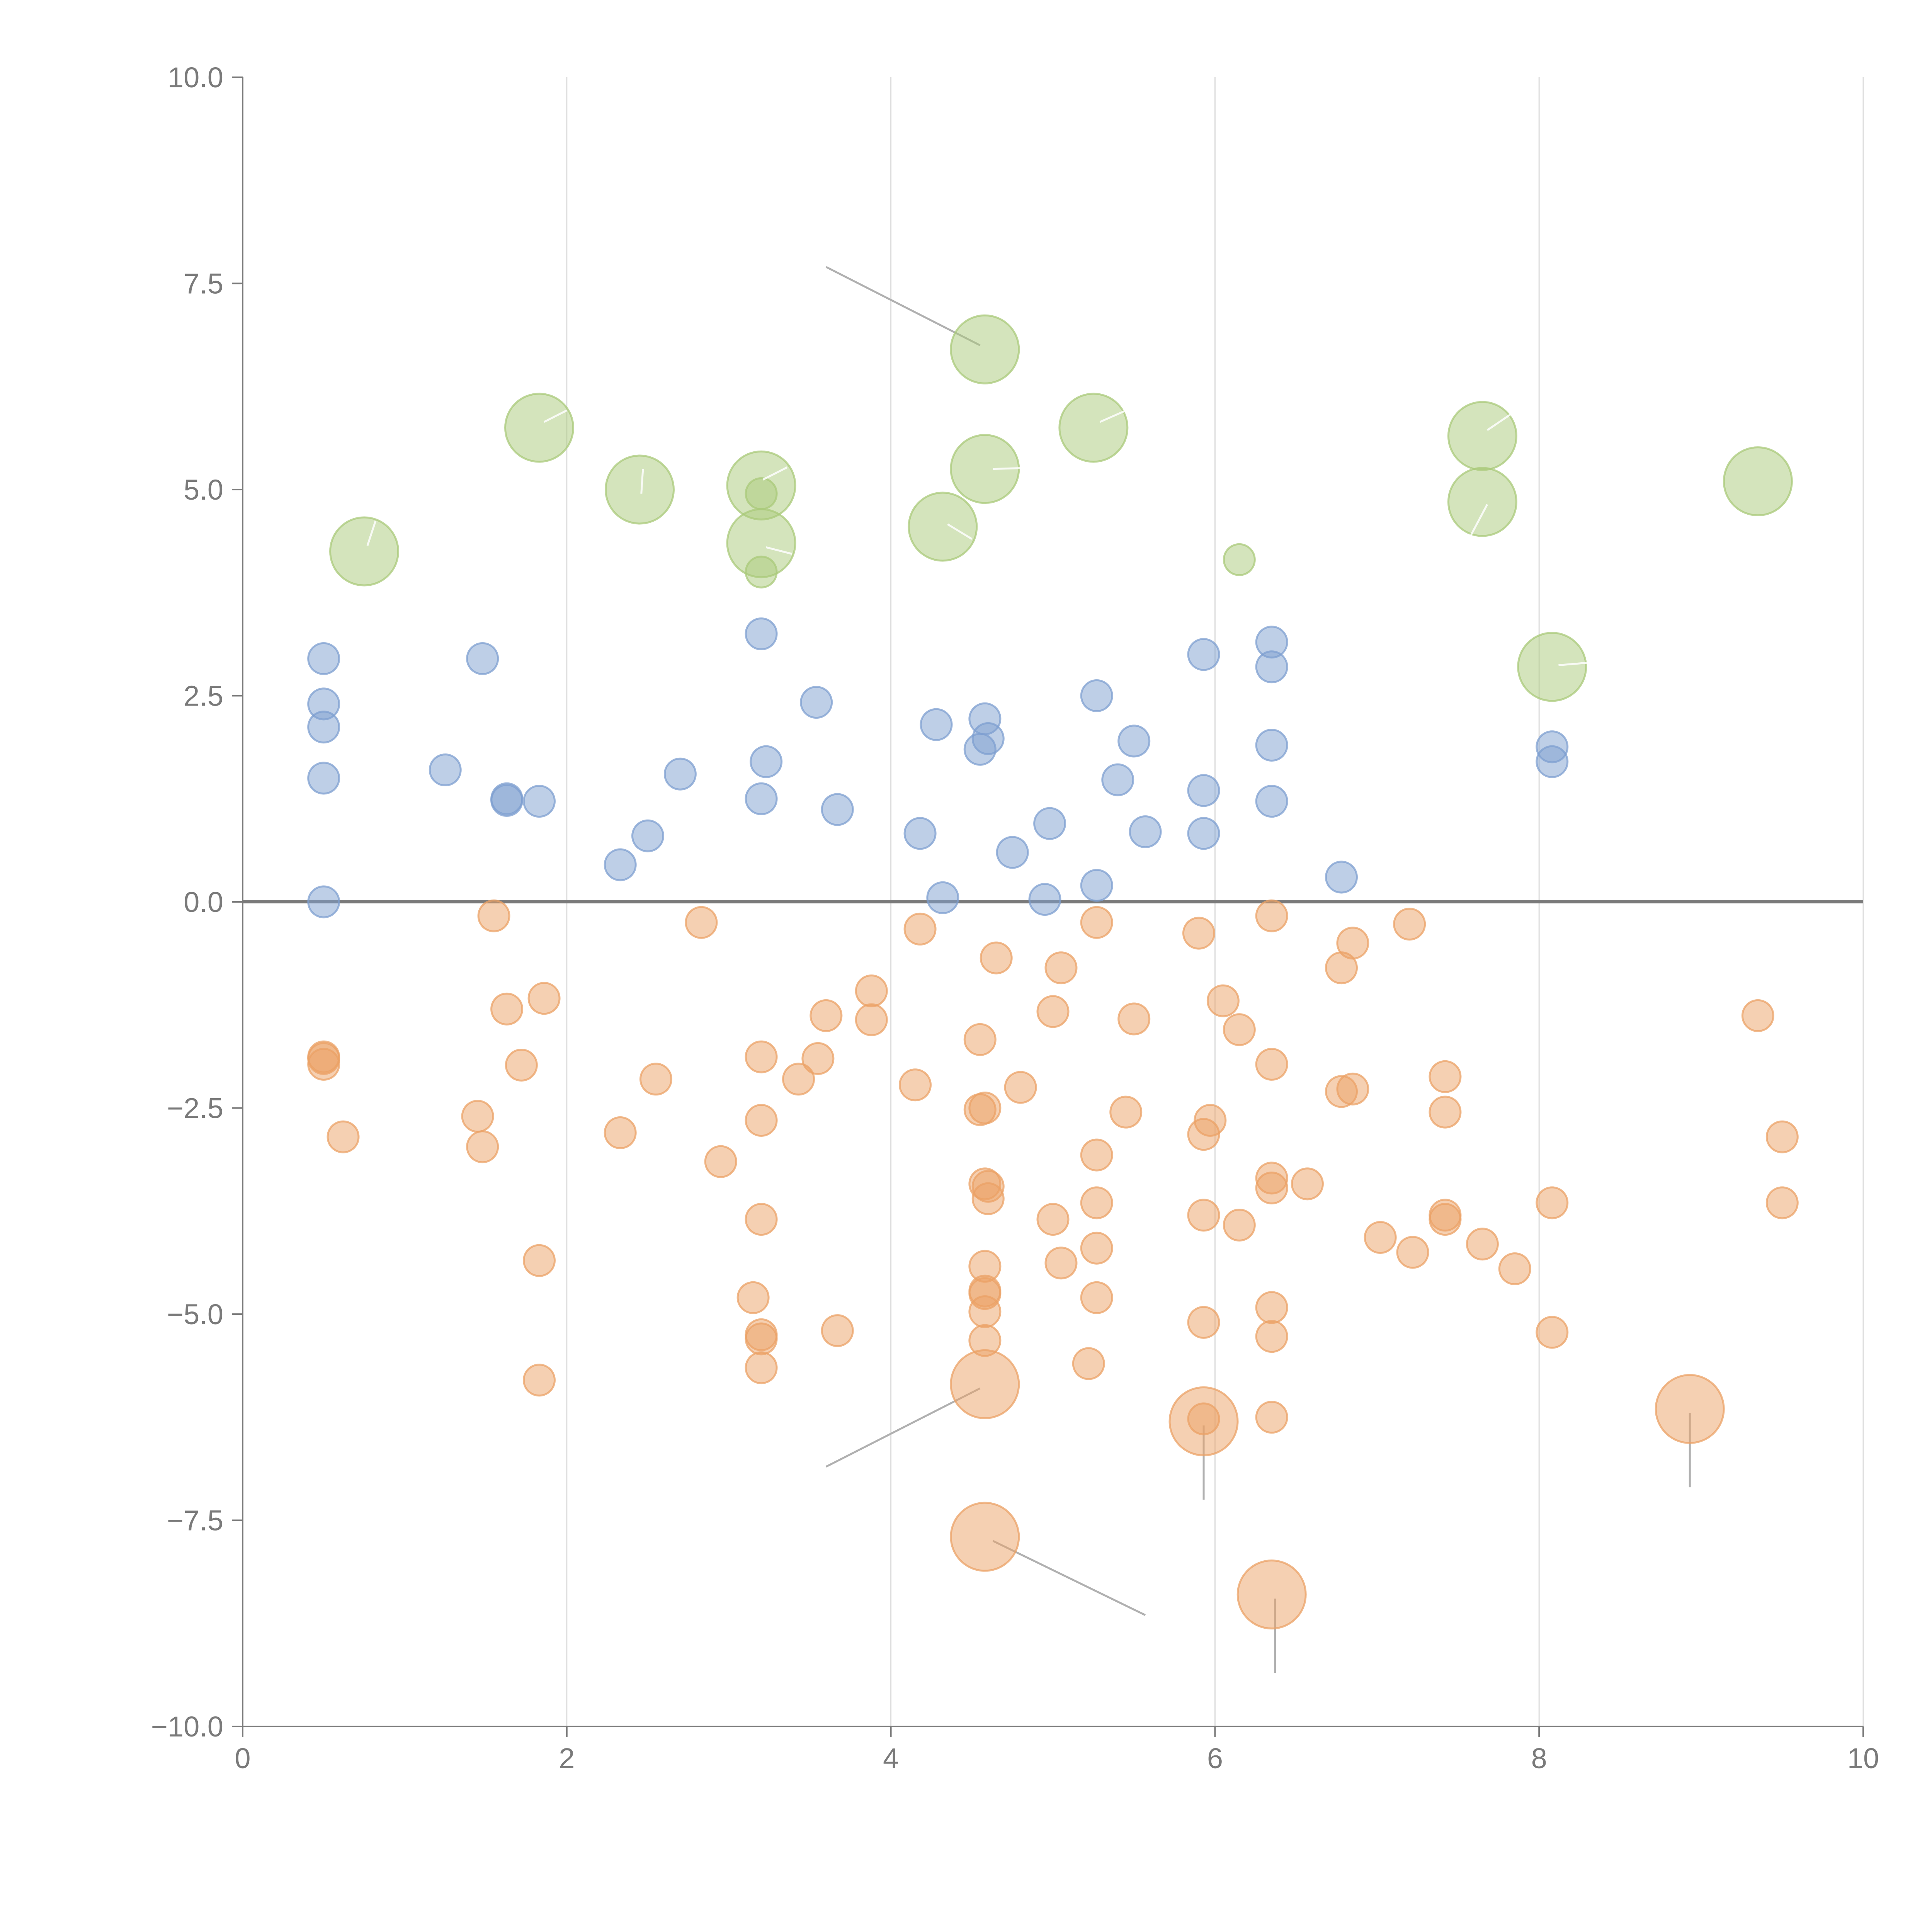 This screenshot has height=1932, width=1932. What do you see at coordinates (195, 1108) in the screenshot?
I see `y-tick-label: −2.5` at bounding box center [195, 1108].